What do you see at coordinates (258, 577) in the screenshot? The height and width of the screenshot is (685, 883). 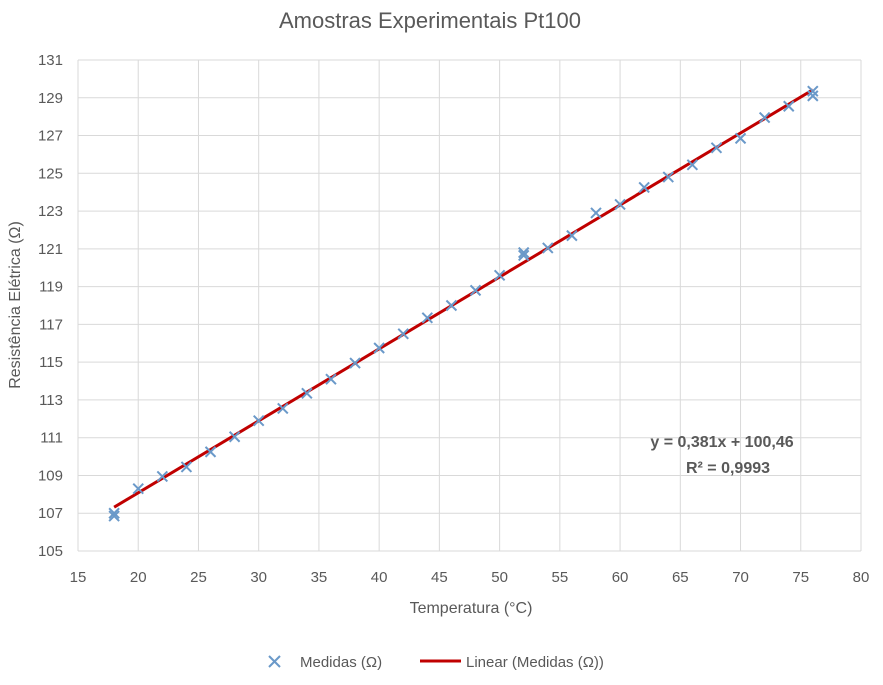 I see `x-tick-label: 30` at bounding box center [258, 577].